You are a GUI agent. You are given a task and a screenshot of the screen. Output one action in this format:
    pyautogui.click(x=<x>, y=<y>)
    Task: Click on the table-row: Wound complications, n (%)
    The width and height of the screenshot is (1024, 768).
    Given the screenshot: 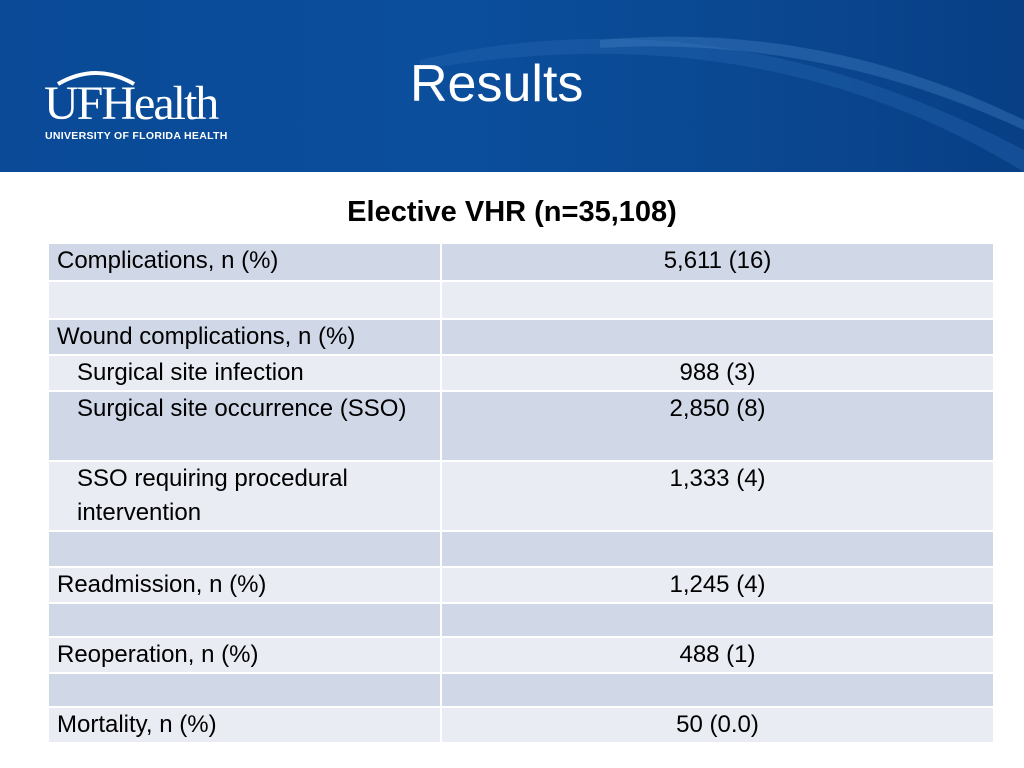 What is the action you would take?
    pyautogui.click(x=521, y=337)
    